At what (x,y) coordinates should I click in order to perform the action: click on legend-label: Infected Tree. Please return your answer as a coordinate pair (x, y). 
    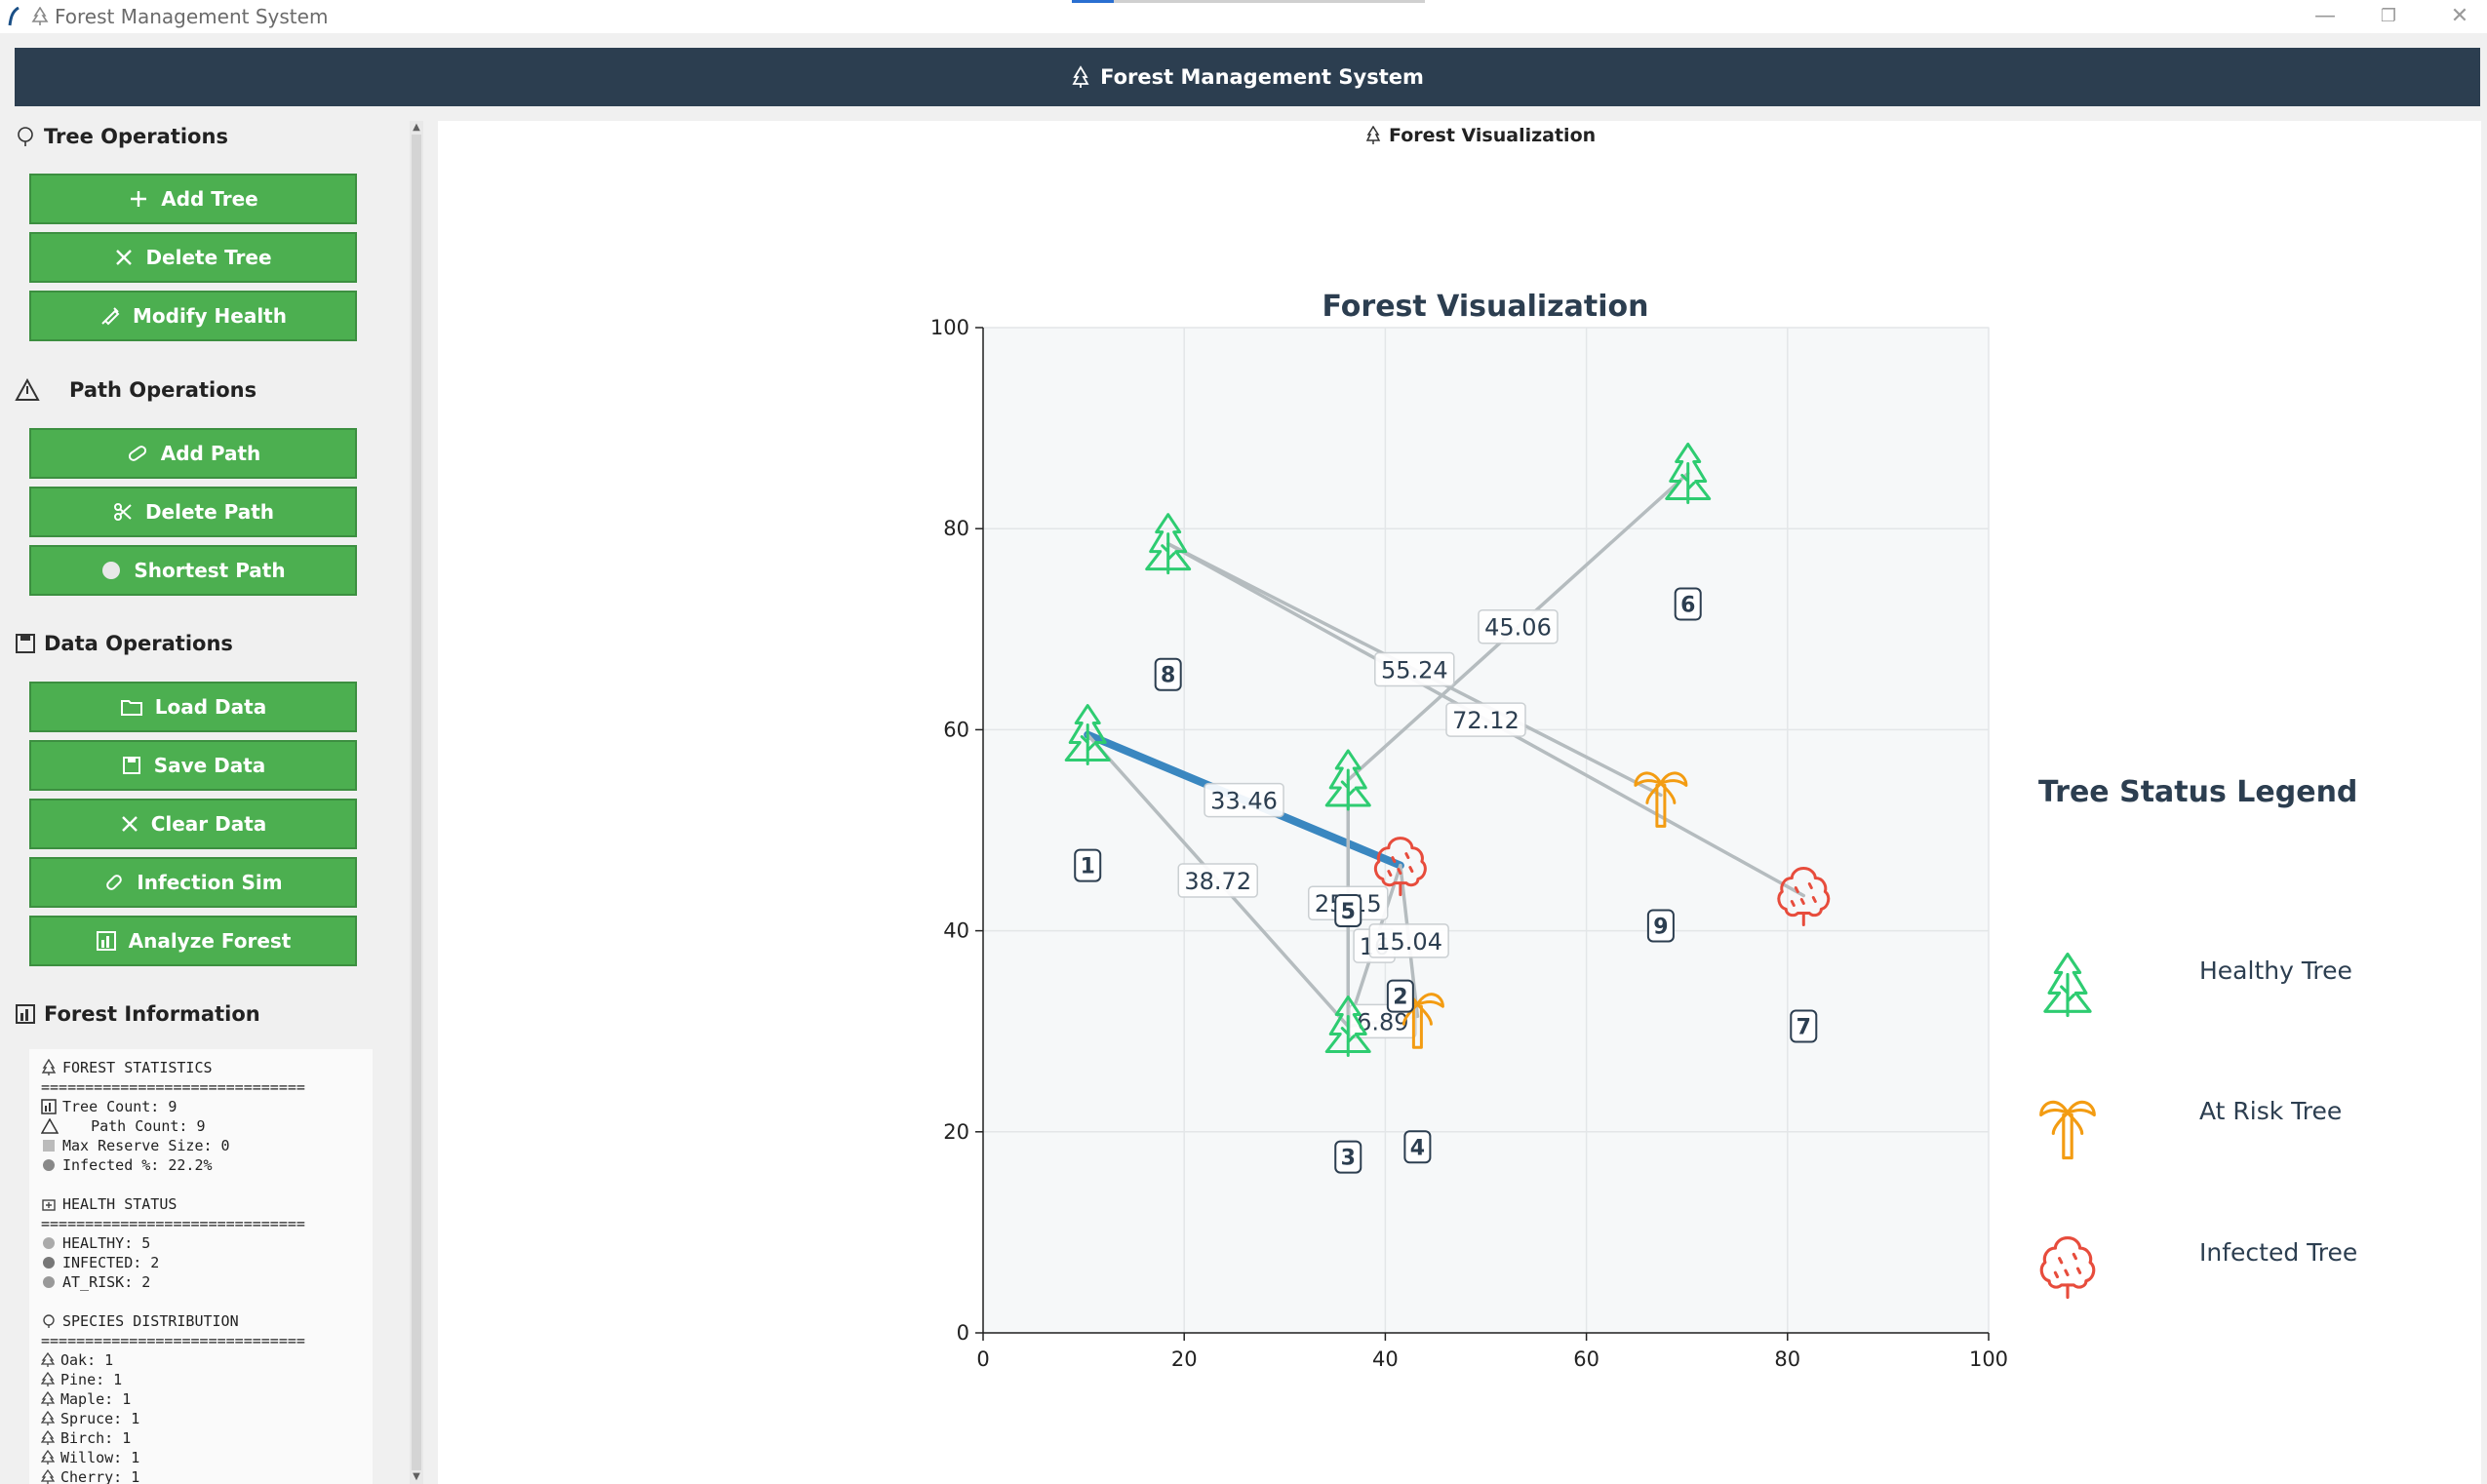
    Looking at the image, I should click on (2278, 1252).